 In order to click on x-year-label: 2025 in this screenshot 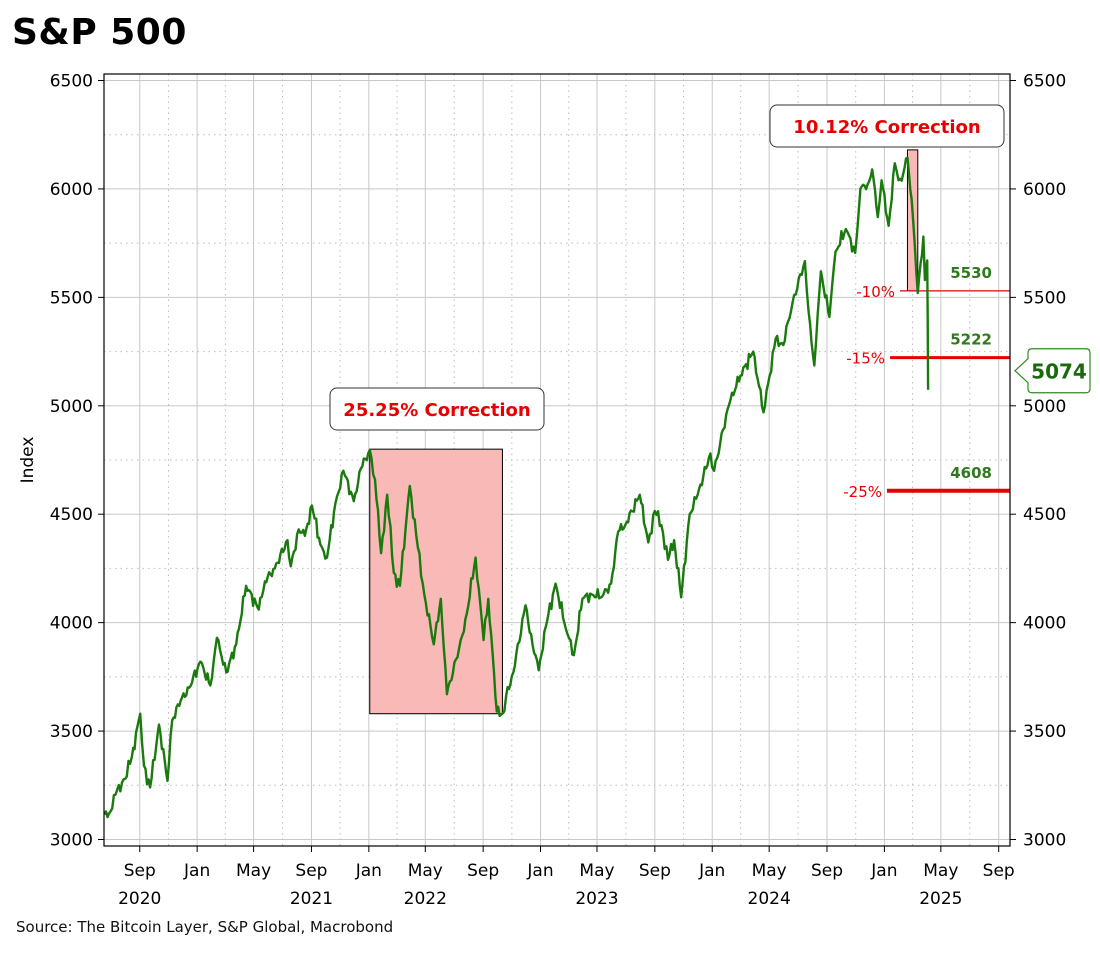, I will do `click(940, 899)`.